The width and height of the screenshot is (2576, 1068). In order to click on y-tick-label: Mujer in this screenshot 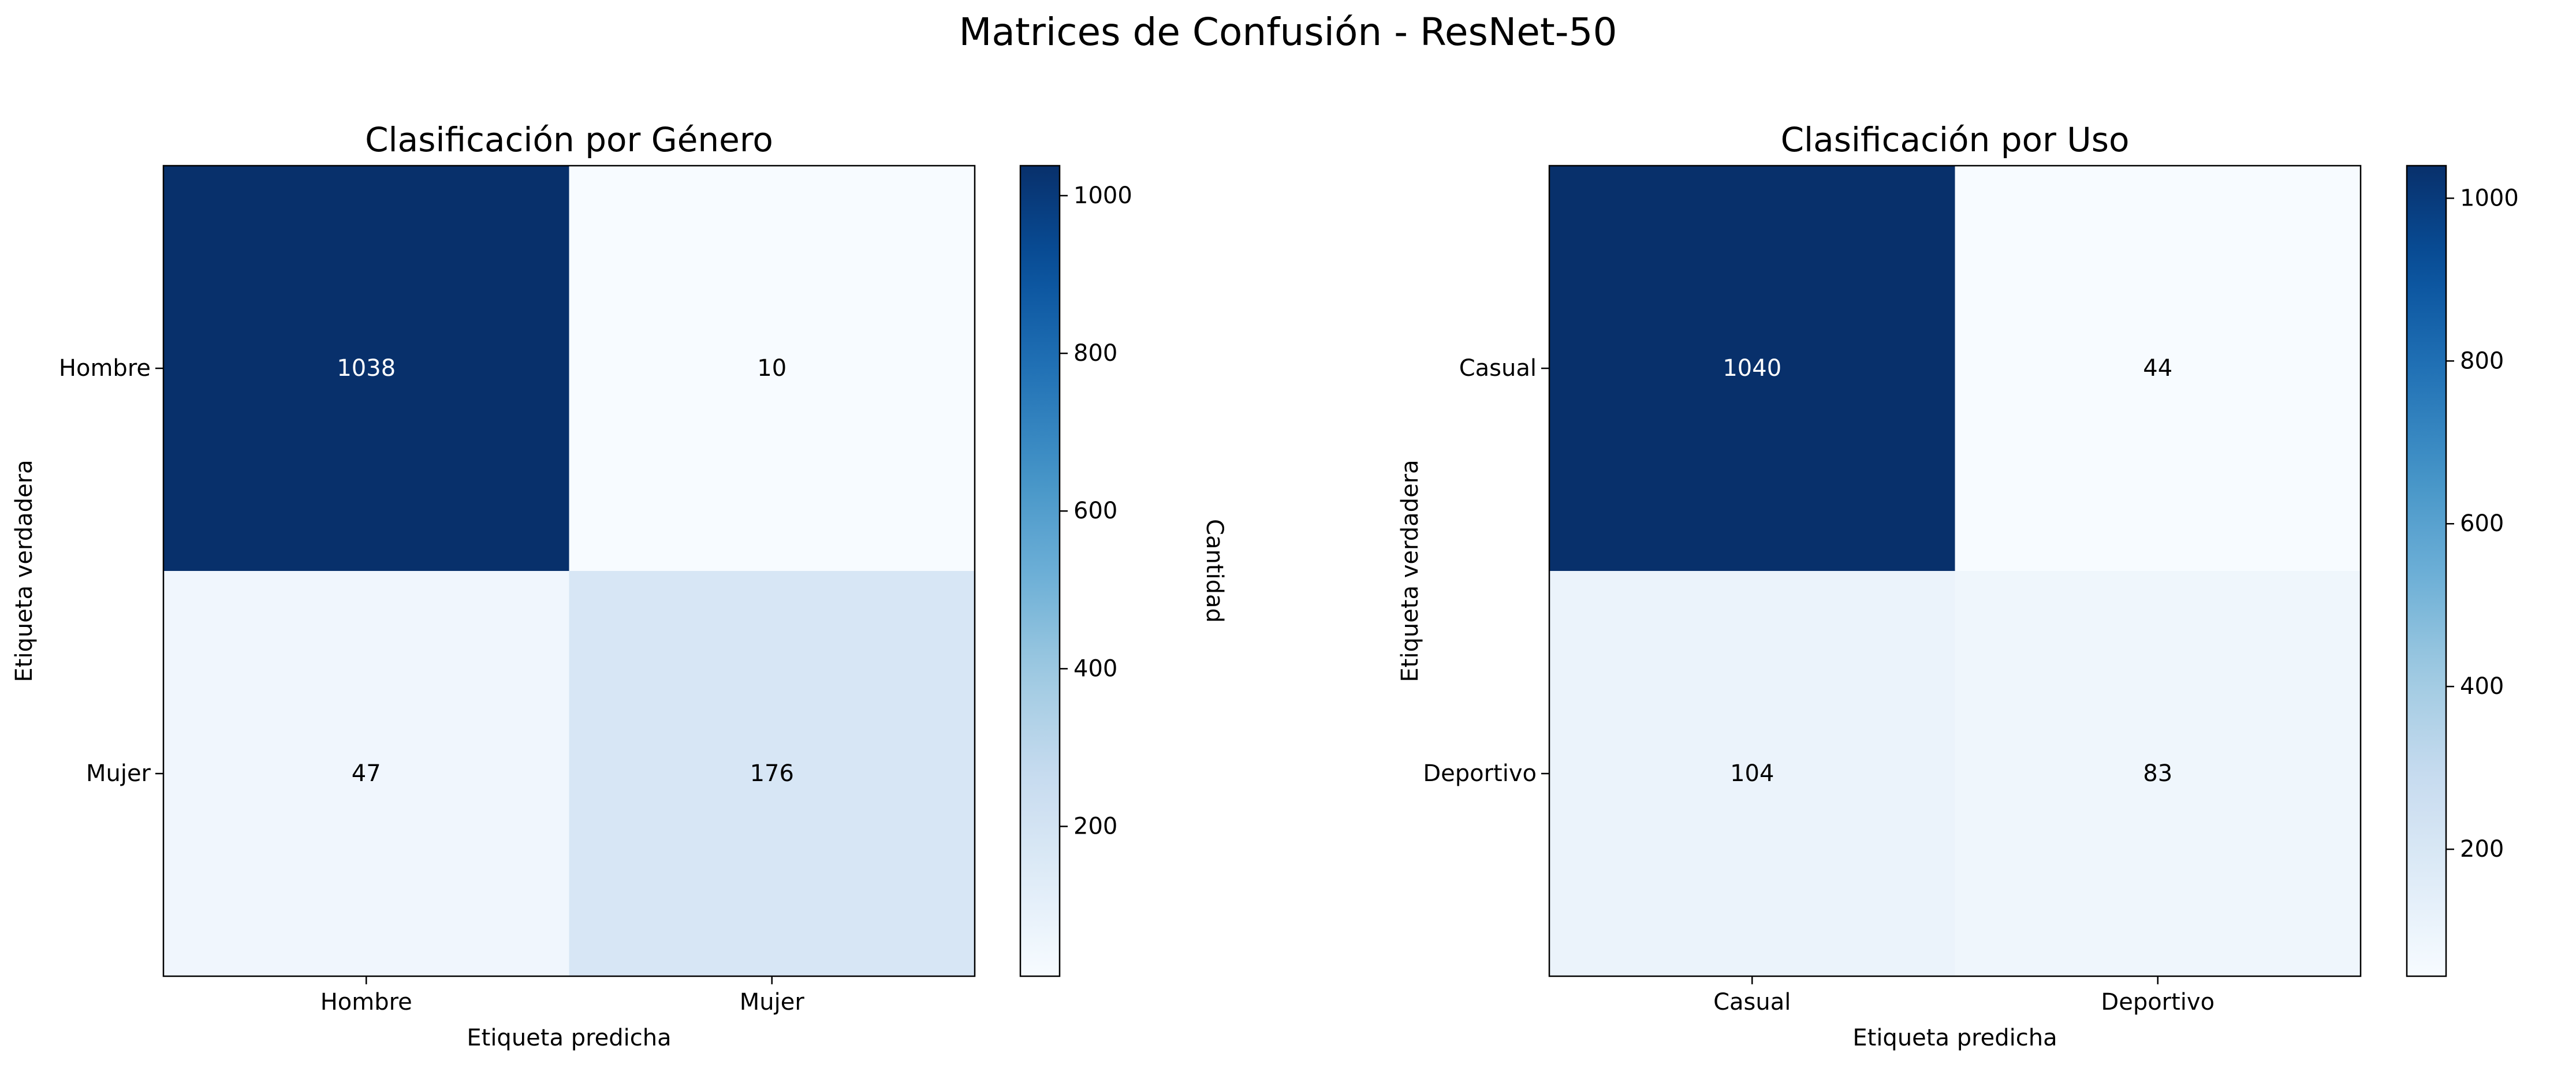, I will do `click(118, 773)`.